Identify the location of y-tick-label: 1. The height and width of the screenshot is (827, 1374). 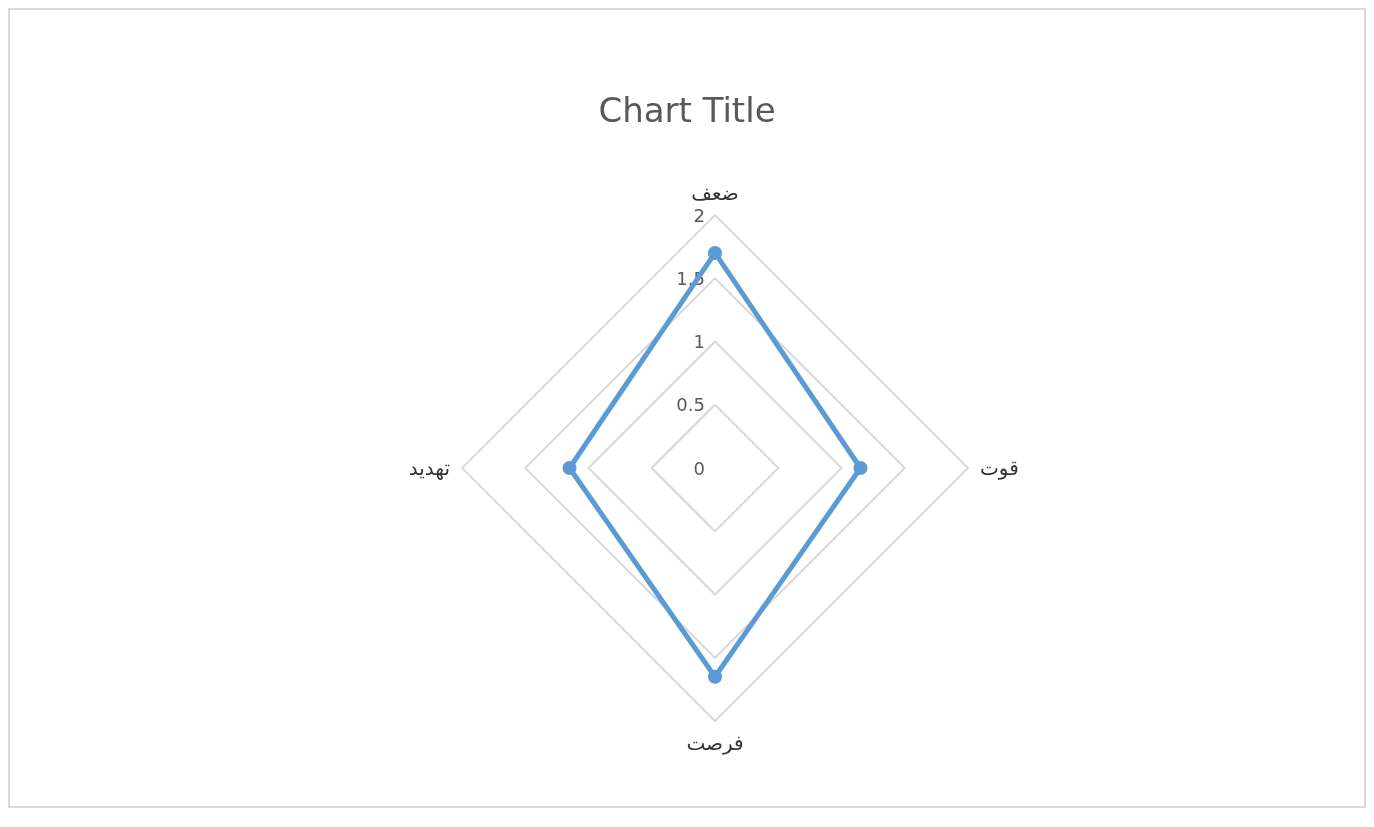
(699, 341).